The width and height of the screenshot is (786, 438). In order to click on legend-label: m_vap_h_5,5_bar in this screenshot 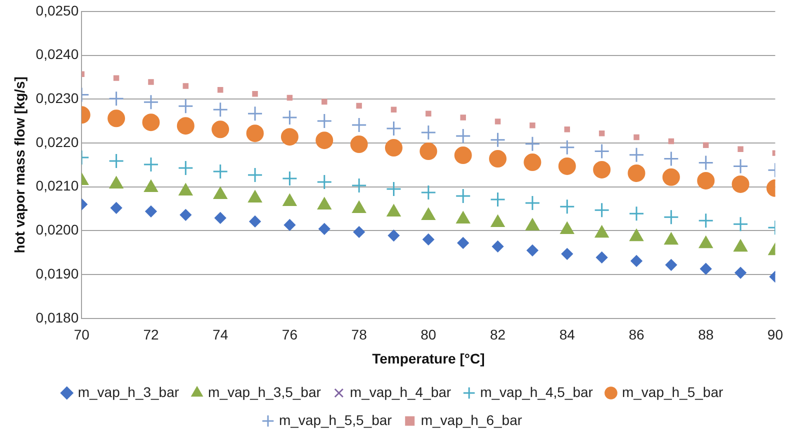, I will do `click(335, 420)`.